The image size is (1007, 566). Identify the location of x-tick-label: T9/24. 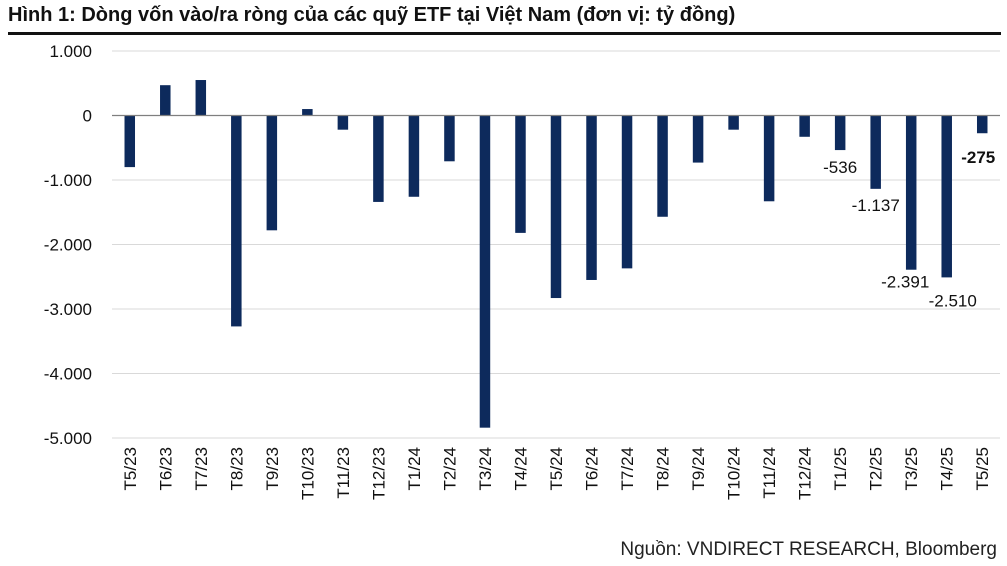
(698, 468).